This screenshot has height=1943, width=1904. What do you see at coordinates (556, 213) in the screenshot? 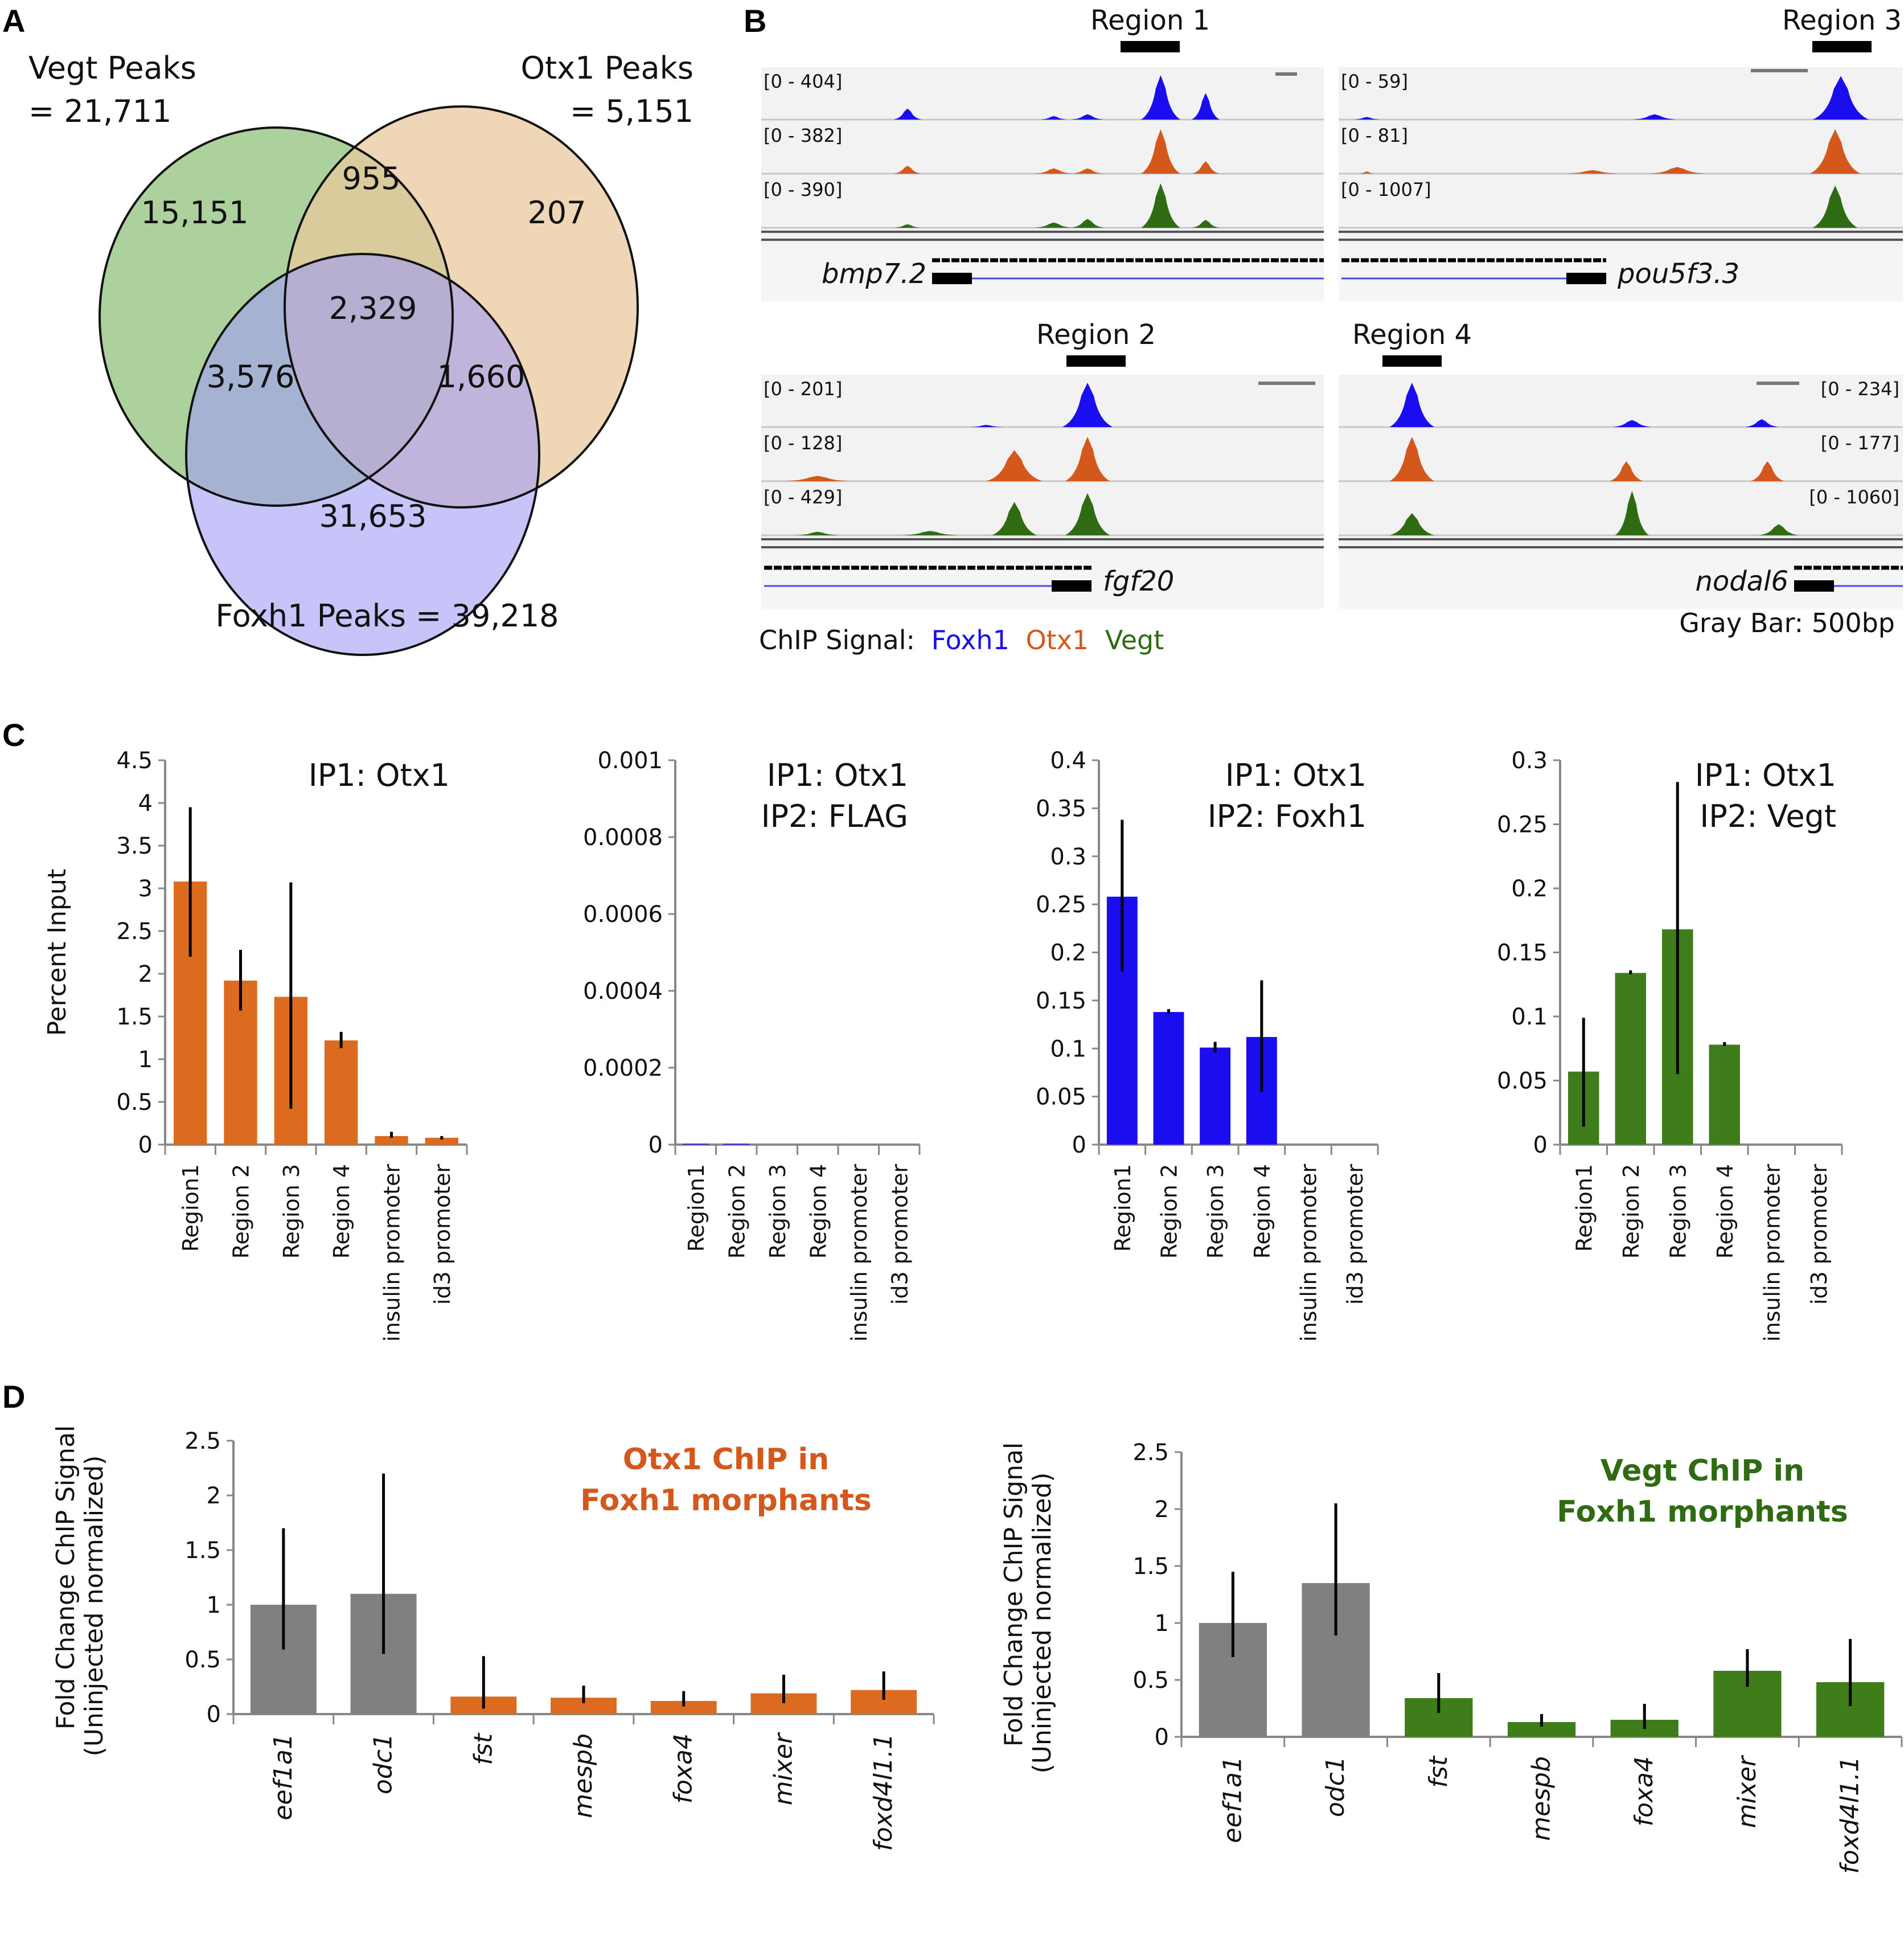
I see `venn-region-otx1-only: 207` at bounding box center [556, 213].